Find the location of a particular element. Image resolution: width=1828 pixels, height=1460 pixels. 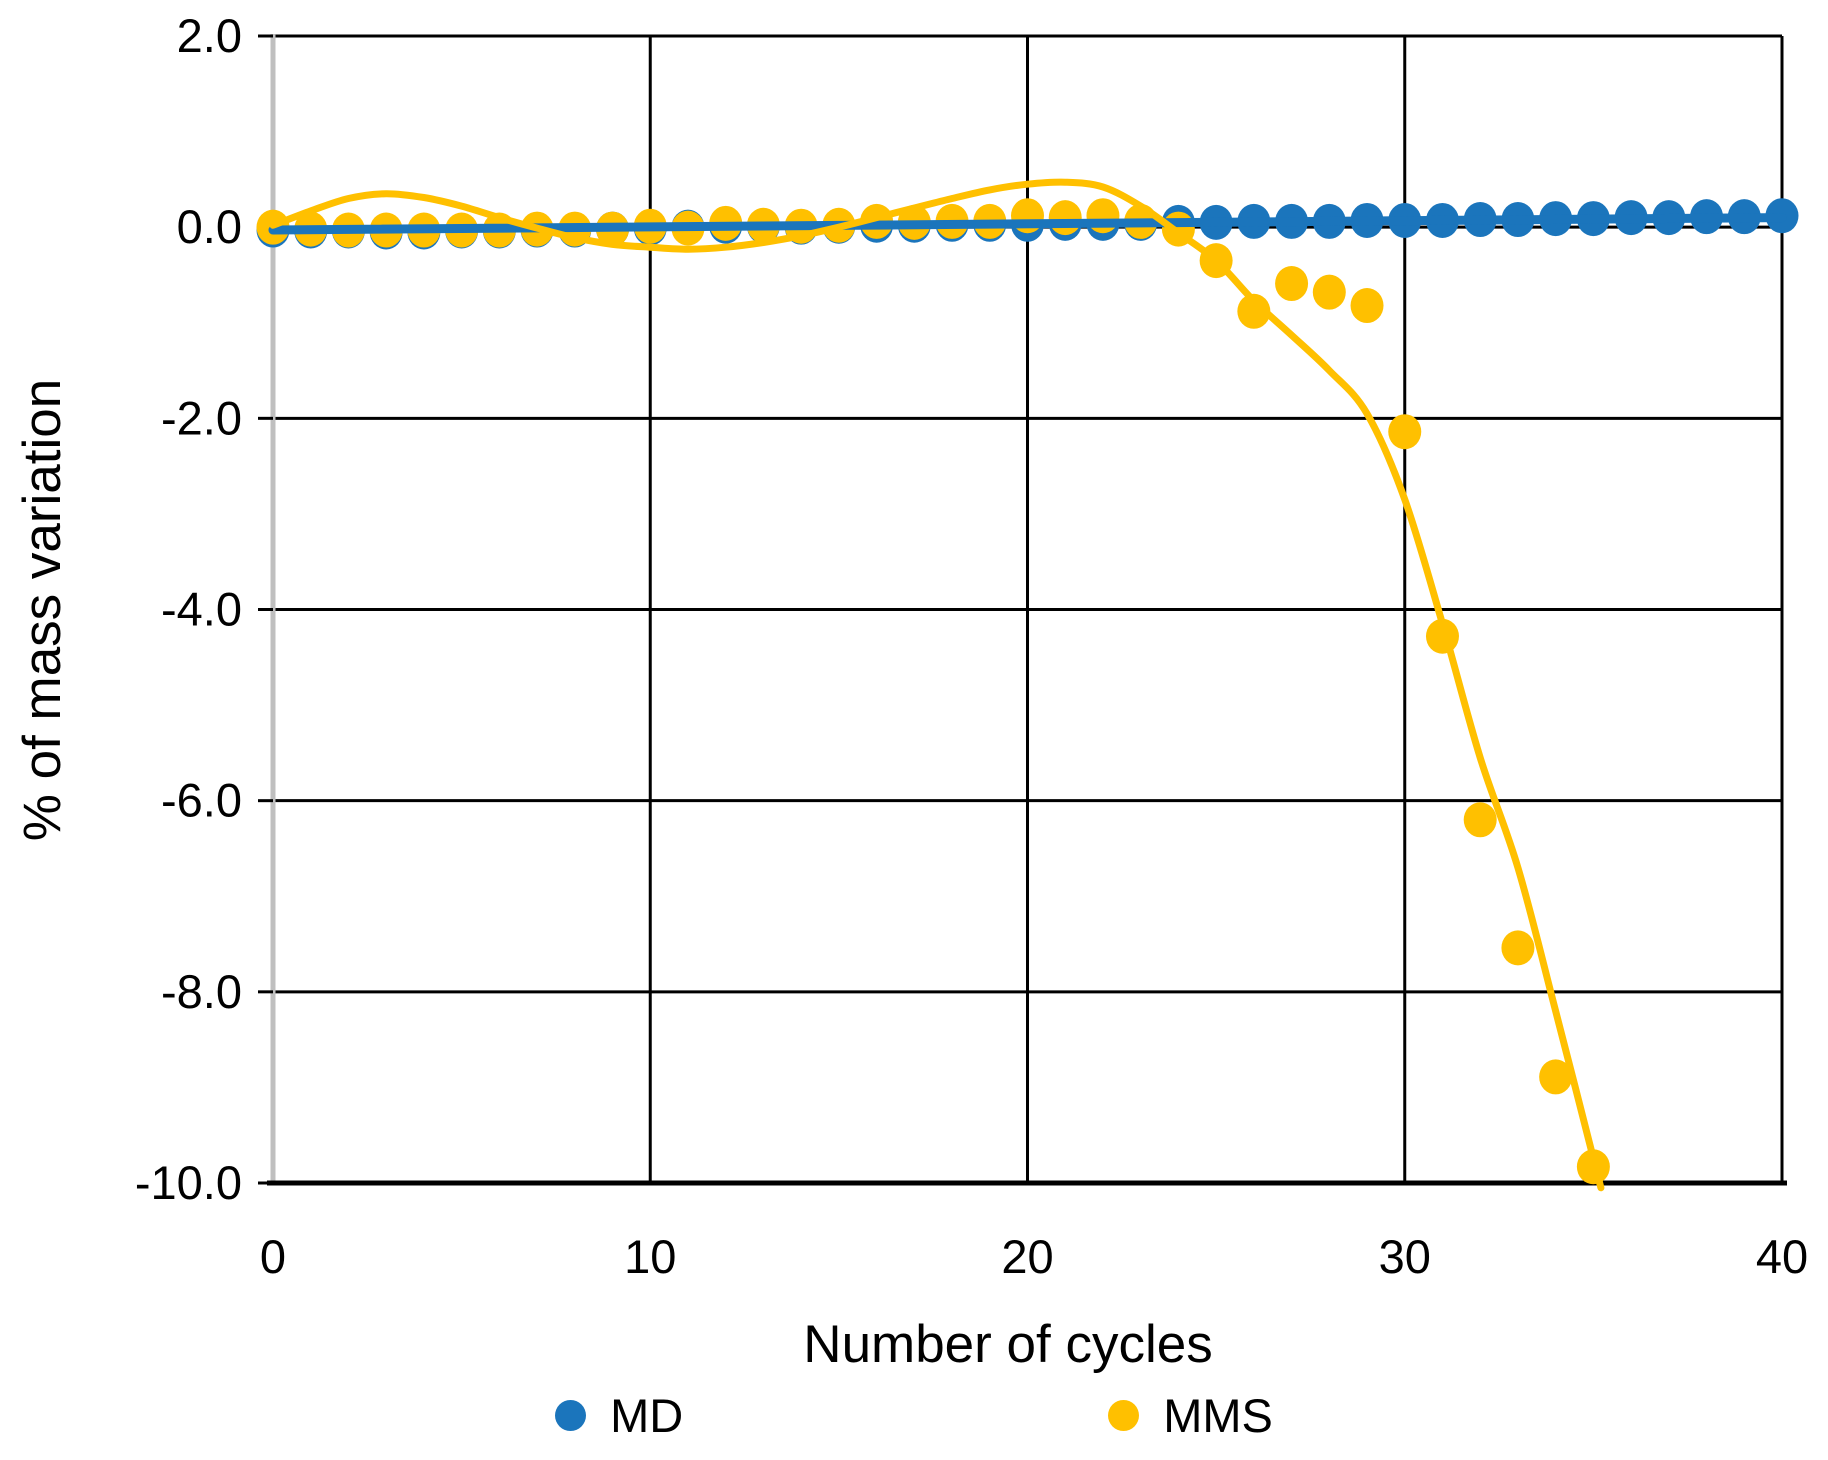

y-tick-label: 0.0 is located at coordinates (209, 226).